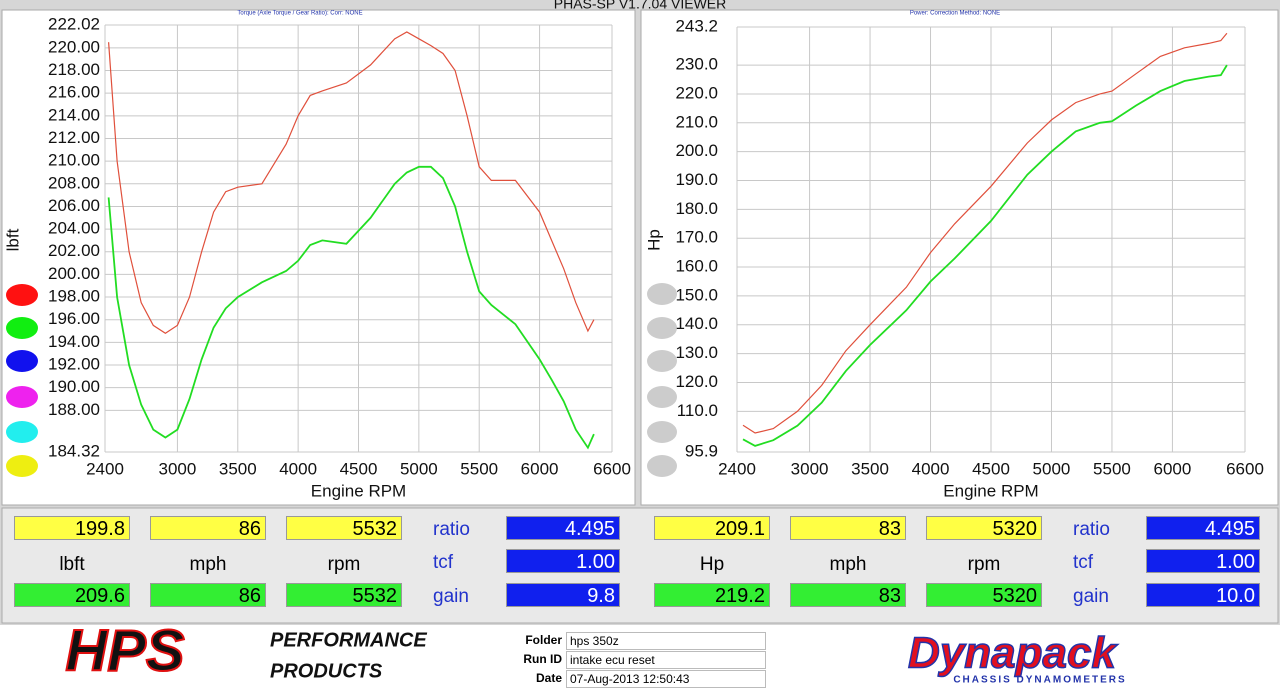  Describe the element at coordinates (696, 381) in the screenshot. I see `y-tick-label: 120.0` at that location.